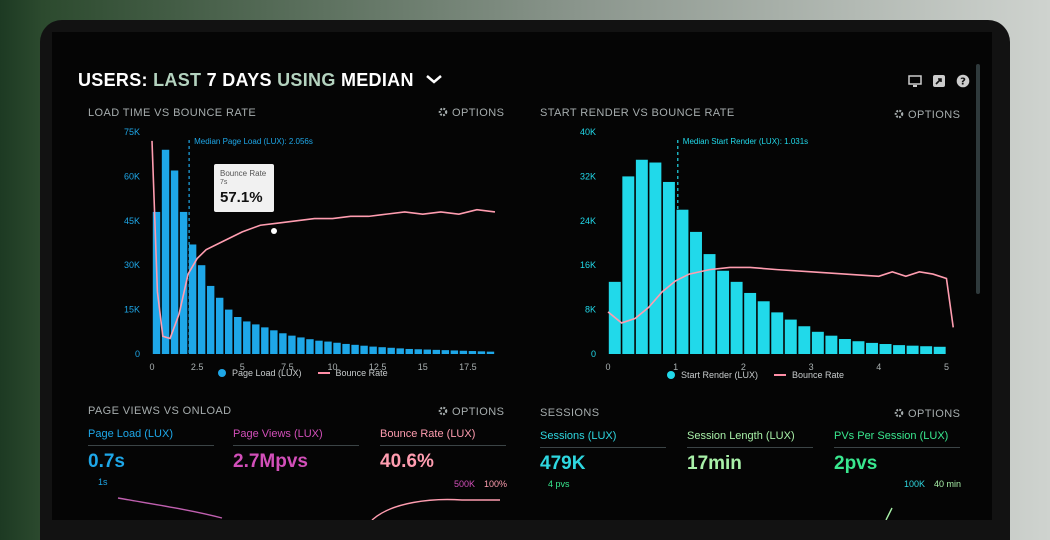  I want to click on x-tick-label: 2.5, so click(197, 367).